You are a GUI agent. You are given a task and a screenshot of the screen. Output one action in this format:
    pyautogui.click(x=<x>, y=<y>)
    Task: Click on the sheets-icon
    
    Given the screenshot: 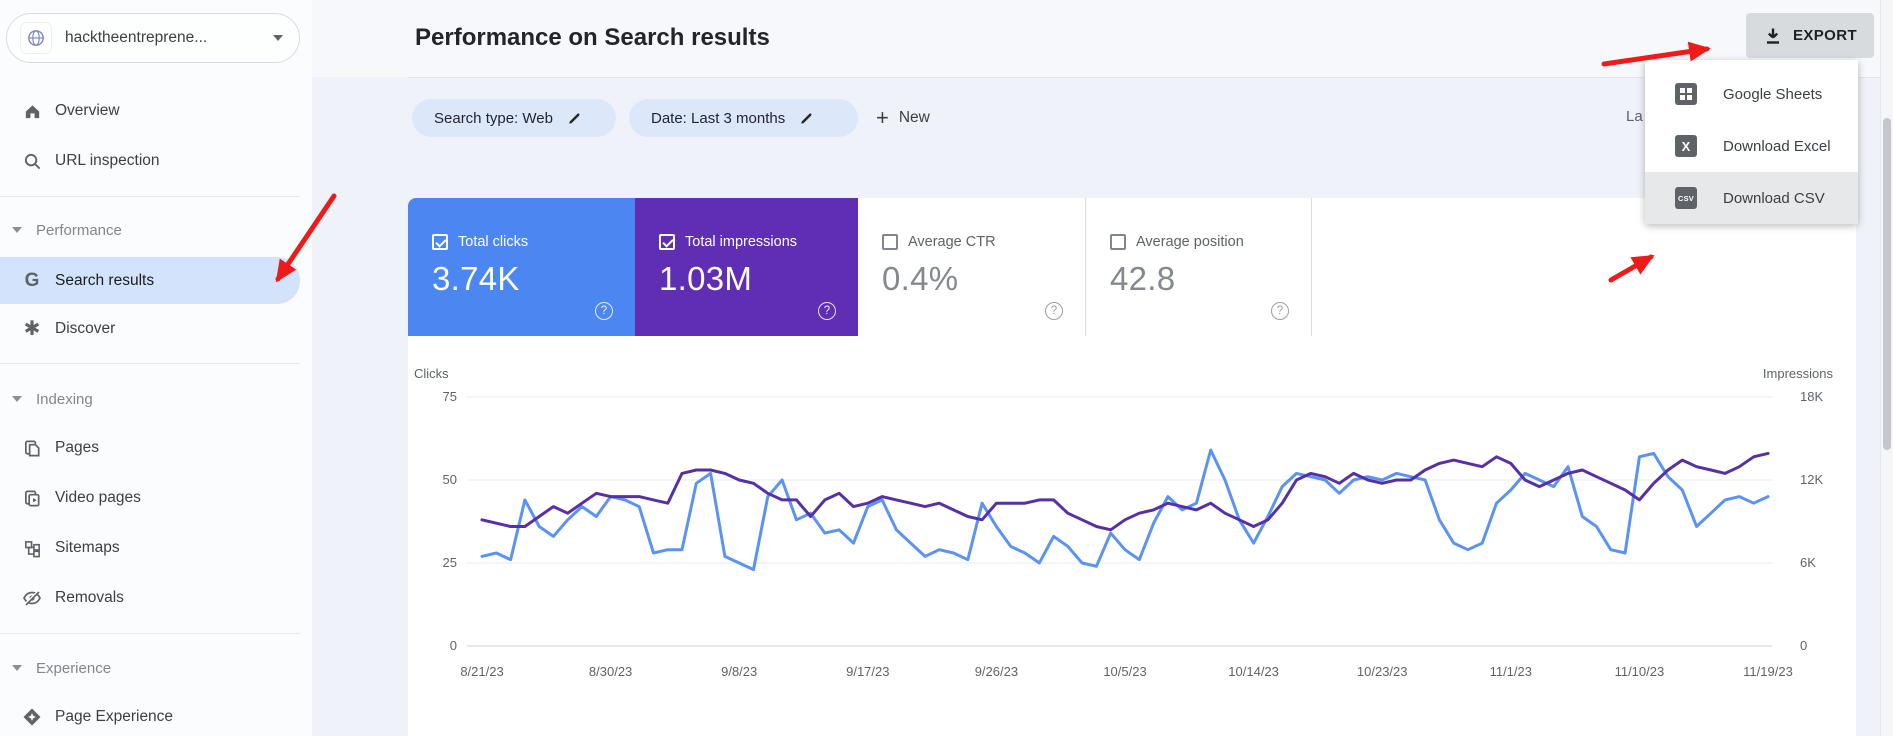 What is the action you would take?
    pyautogui.click(x=1686, y=94)
    